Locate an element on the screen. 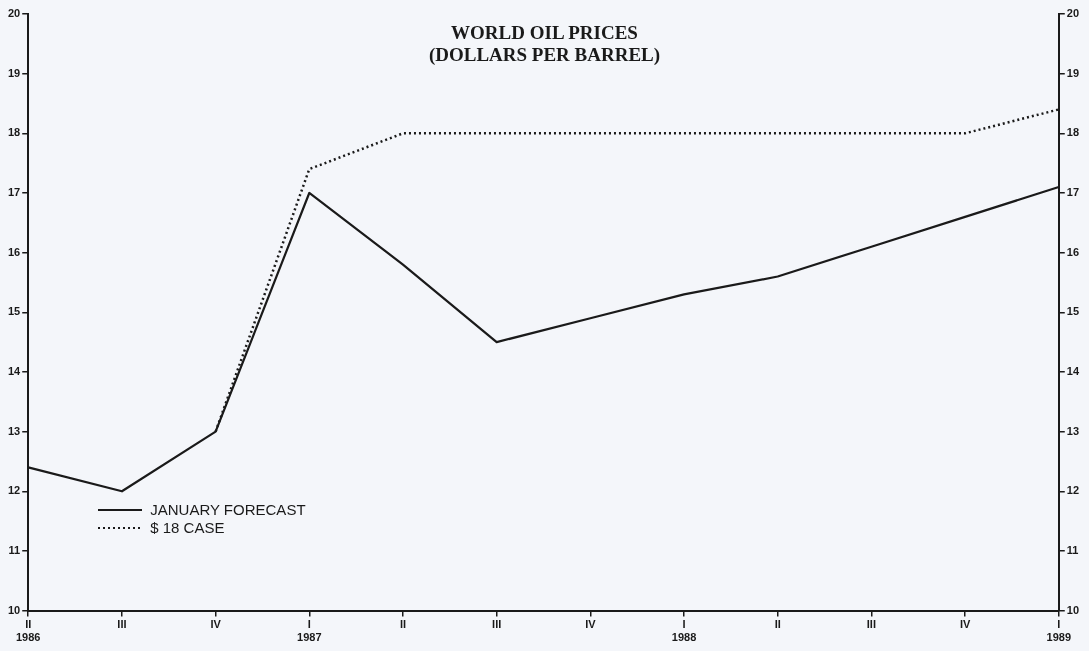 The image size is (1089, 651). x-tick-label: I 1987 is located at coordinates (309, 631).